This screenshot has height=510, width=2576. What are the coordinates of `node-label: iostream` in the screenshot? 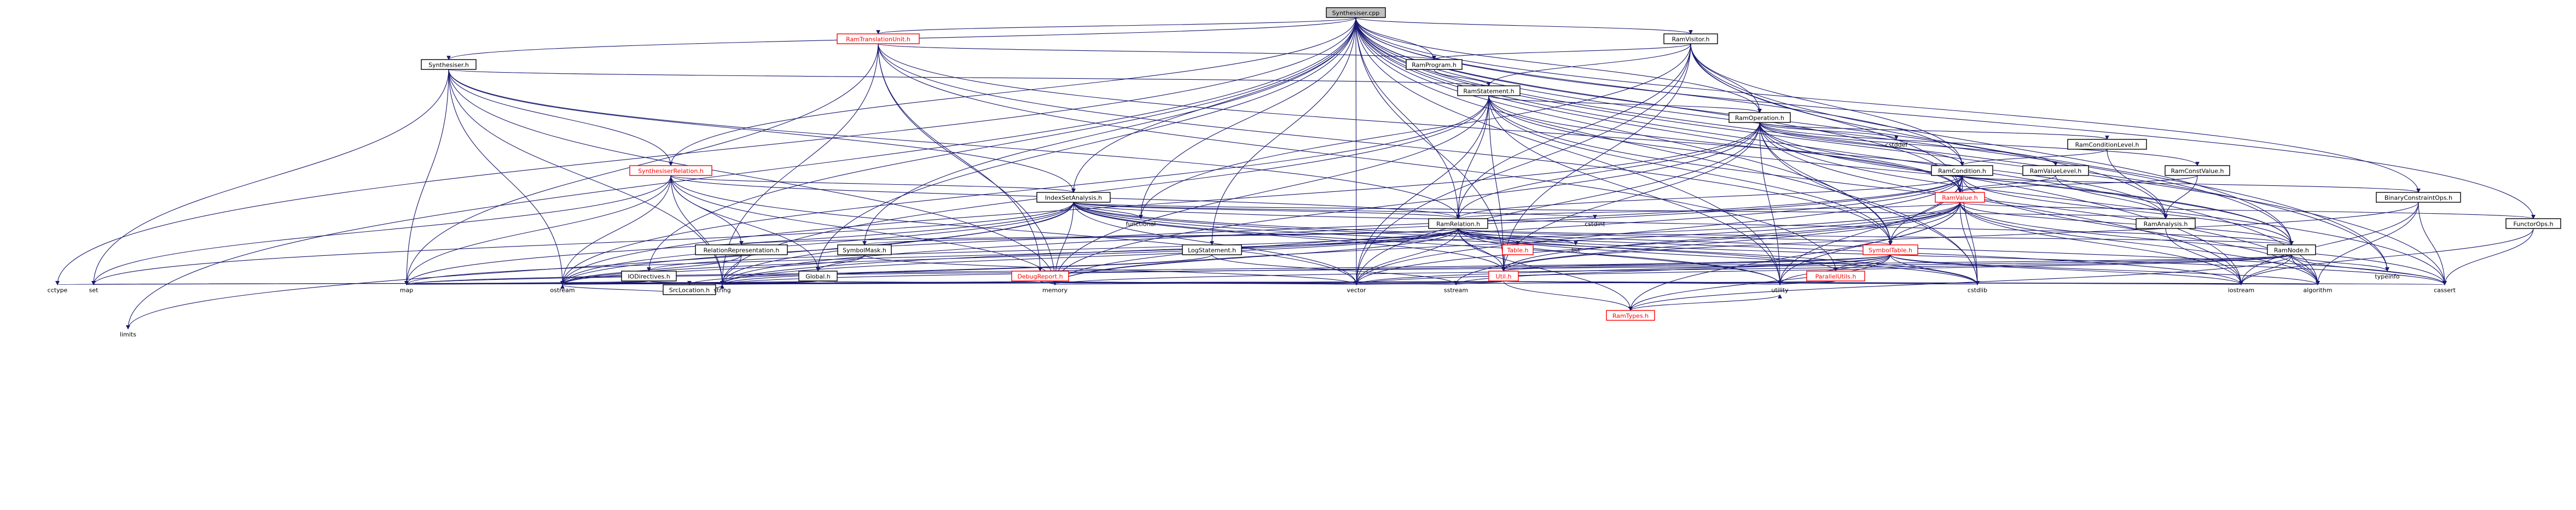 It's located at (2241, 290).